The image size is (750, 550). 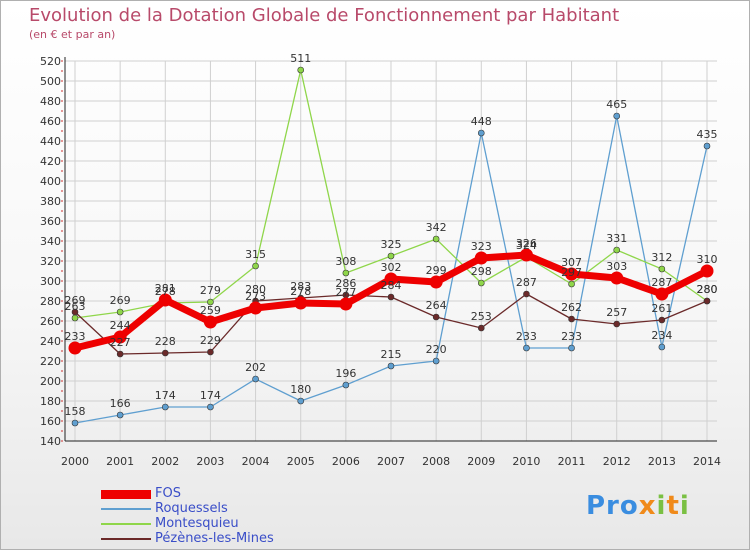 I want to click on x-tick-label: 2010, so click(x=526, y=461).